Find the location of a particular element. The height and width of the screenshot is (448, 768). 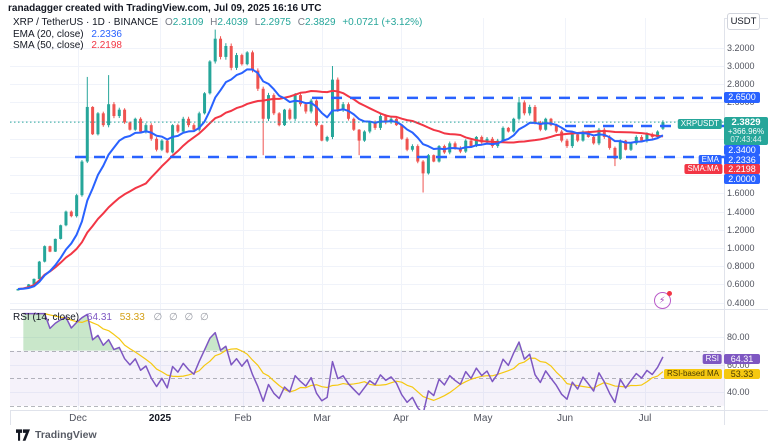

rsi-label: RSI (14, close) is located at coordinates (46, 317).